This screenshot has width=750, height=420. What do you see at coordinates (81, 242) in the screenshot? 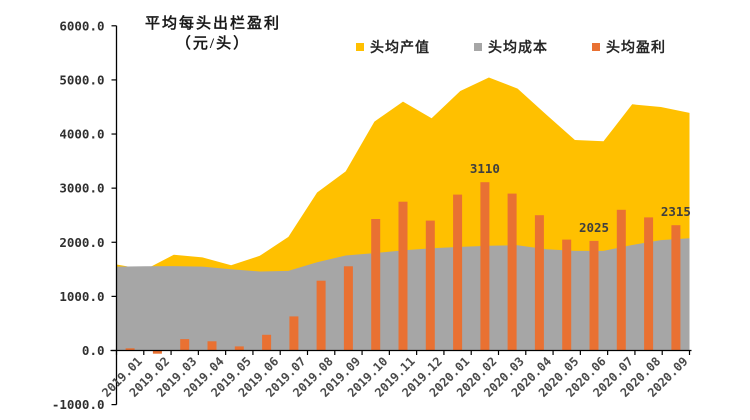
I see `y-tick-label: 2000.0` at bounding box center [81, 242].